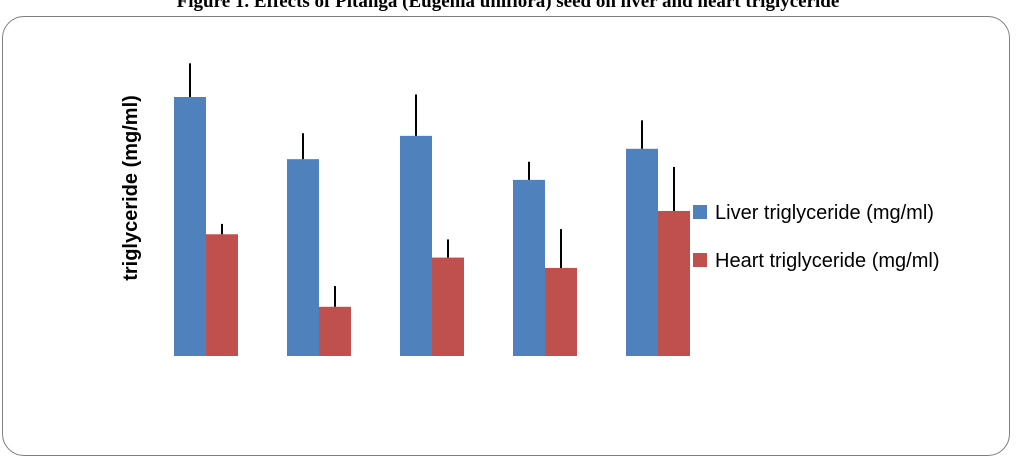  I want to click on legend-swatch-liver, so click(700, 212).